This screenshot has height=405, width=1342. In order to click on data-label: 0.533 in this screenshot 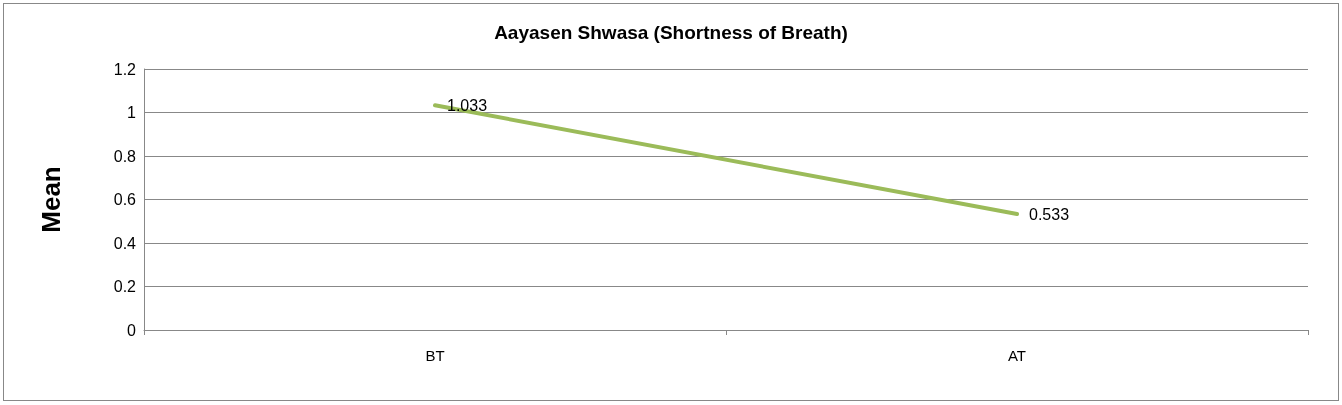, I will do `click(1049, 214)`.